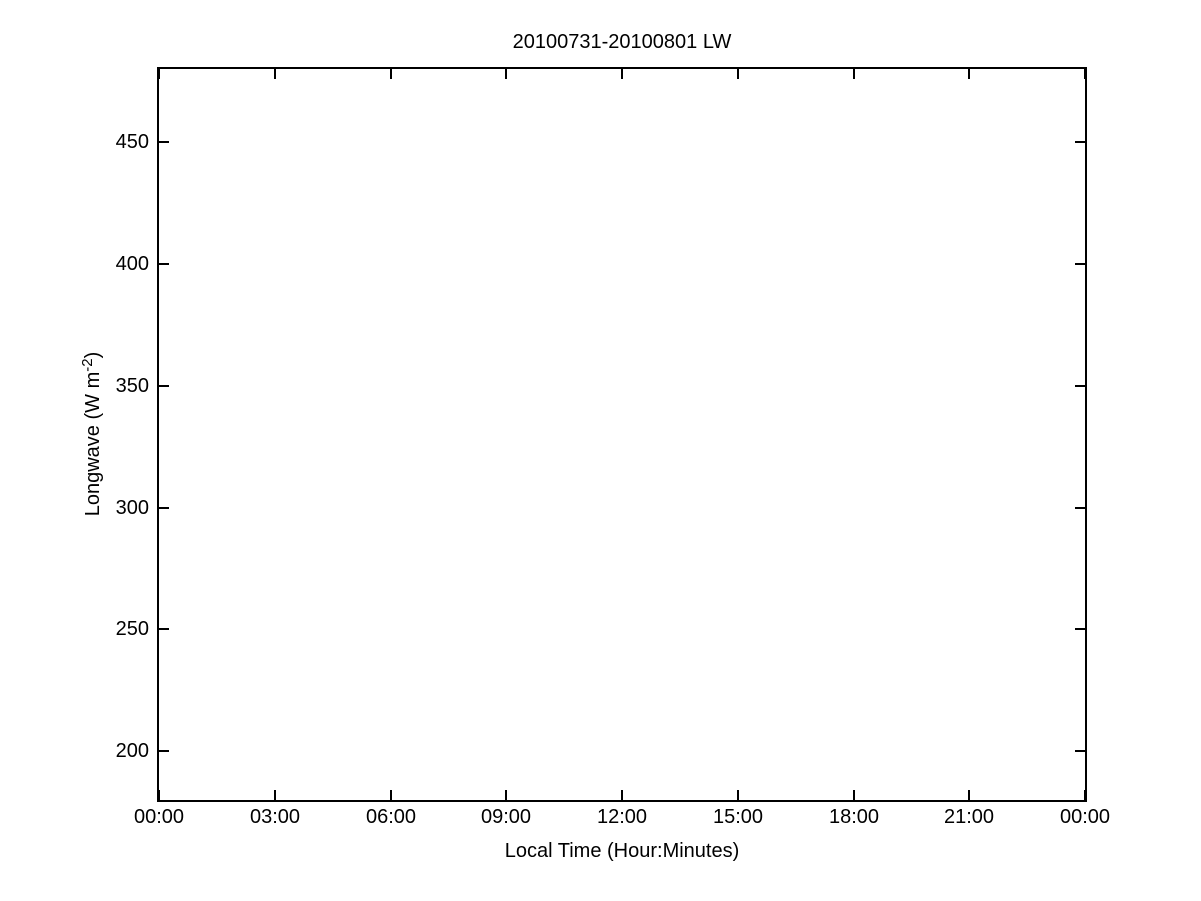 This screenshot has height=901, width=1201. What do you see at coordinates (93, 434) in the screenshot?
I see `y-axis-label: Longwave (W m-2)` at bounding box center [93, 434].